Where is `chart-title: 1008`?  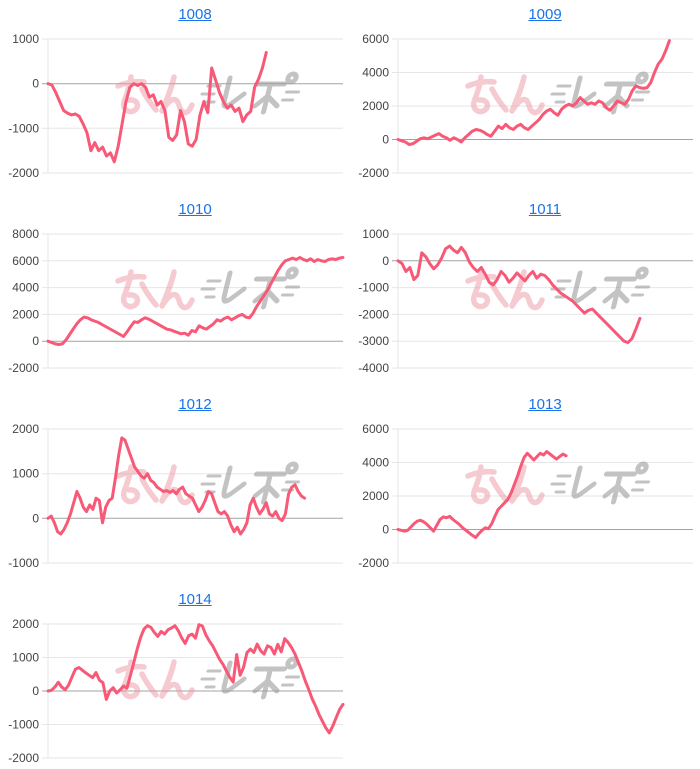 chart-title: 1008 is located at coordinates (175, 14).